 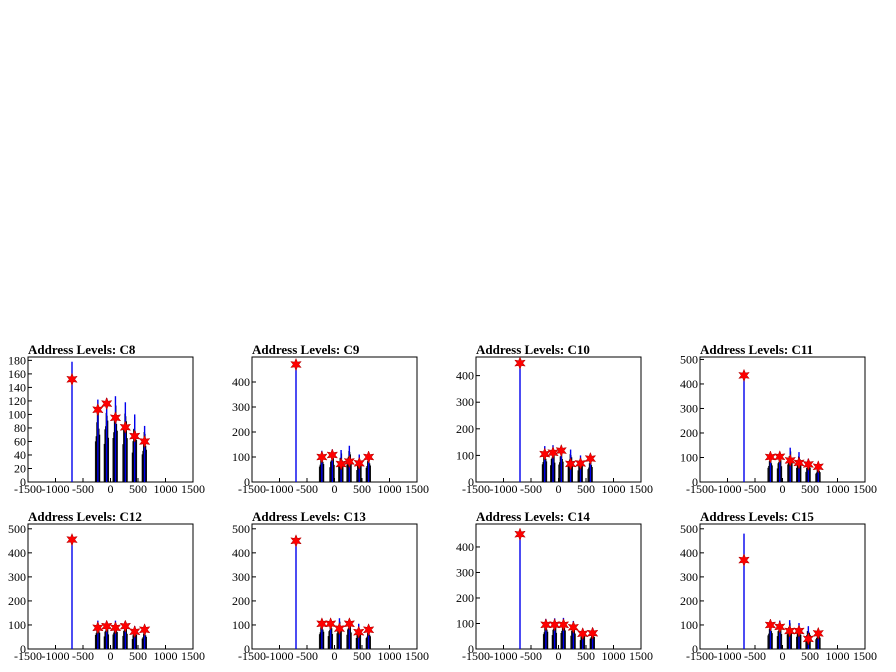 What do you see at coordinates (20, 441) in the screenshot?
I see `y-tick-label: 60` at bounding box center [20, 441].